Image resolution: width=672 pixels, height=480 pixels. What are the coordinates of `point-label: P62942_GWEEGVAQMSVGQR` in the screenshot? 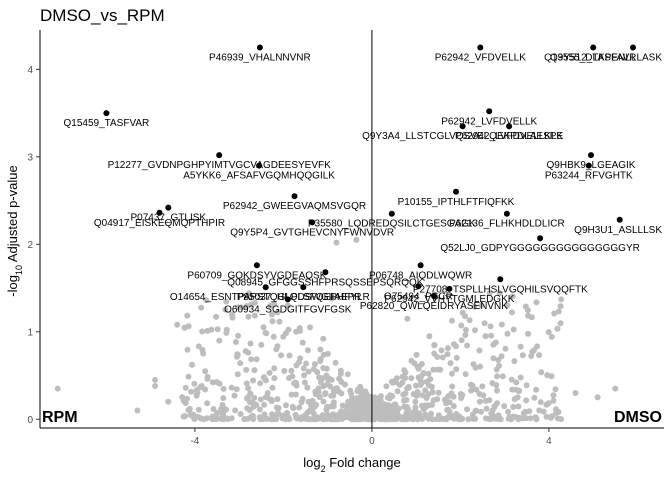 It's located at (294, 206).